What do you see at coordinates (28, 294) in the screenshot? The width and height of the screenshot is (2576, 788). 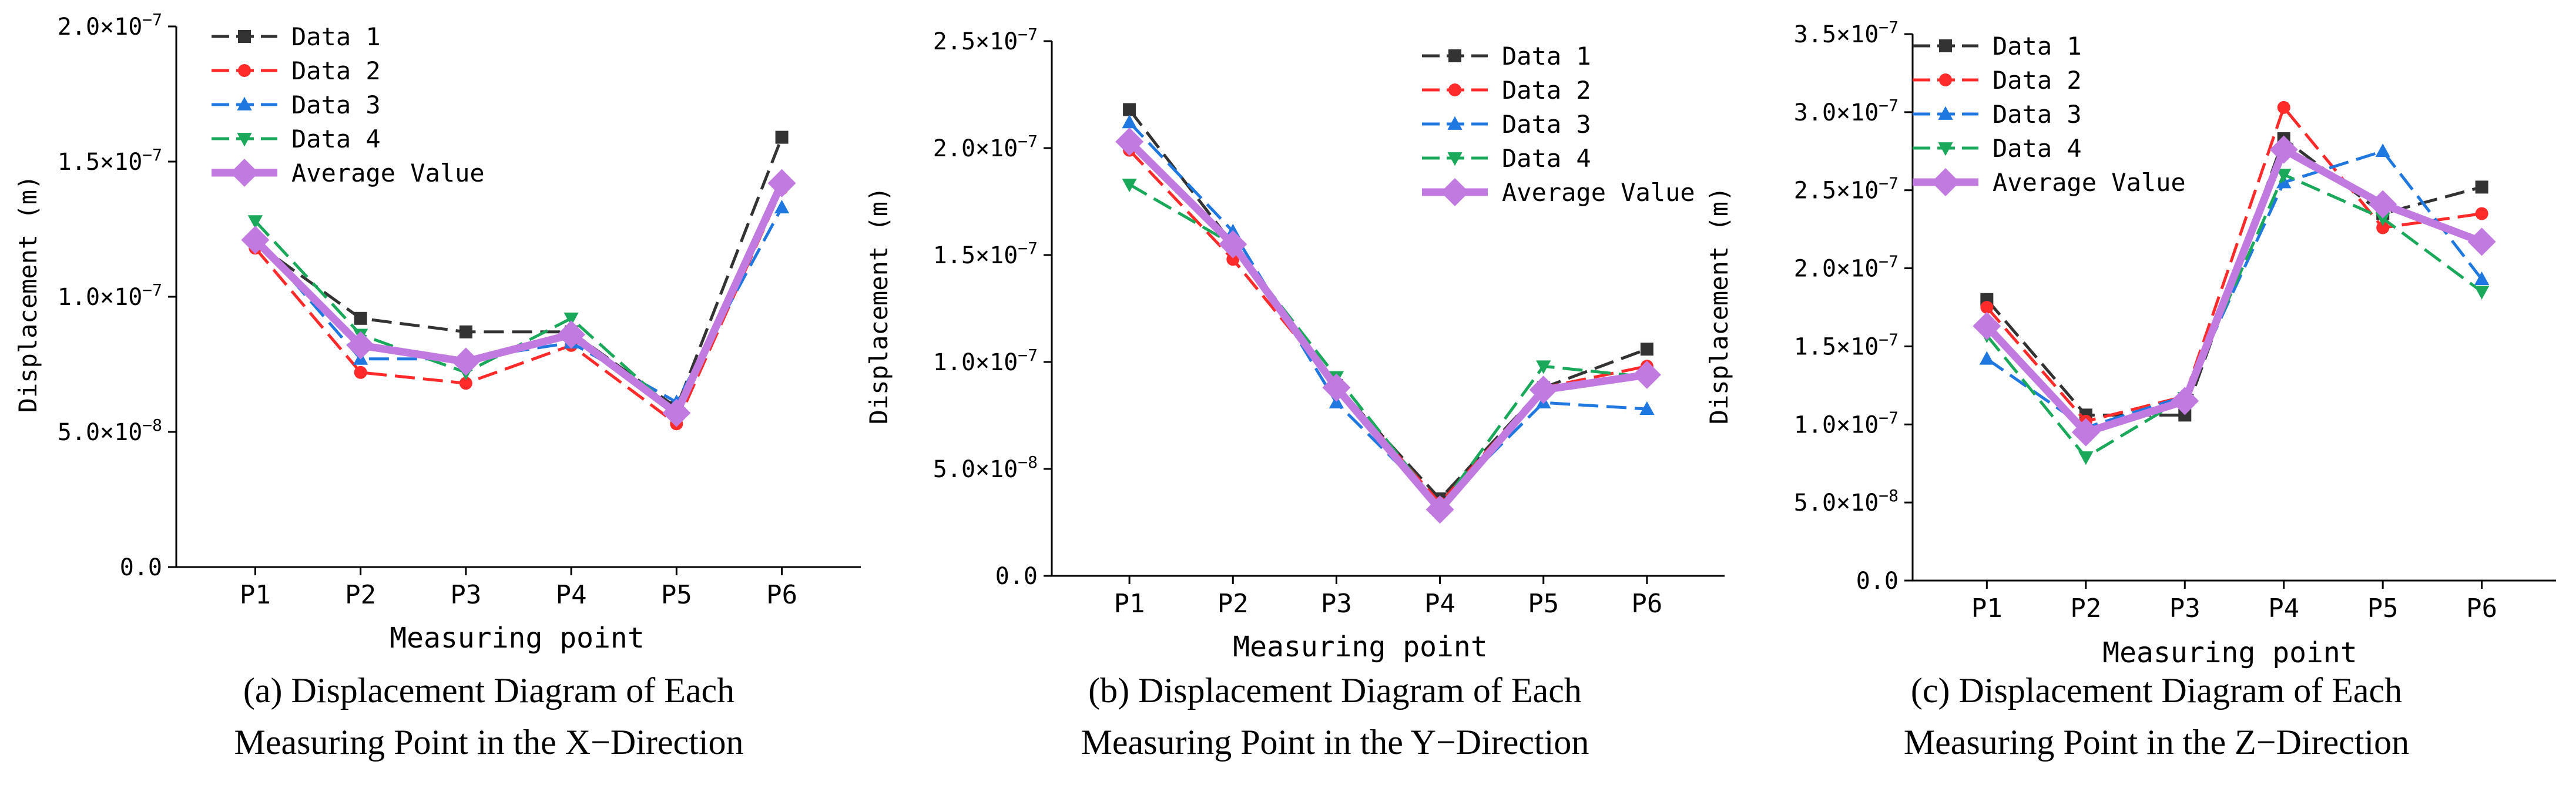 I see `y-axis-label: Displacement (m)` at bounding box center [28, 294].